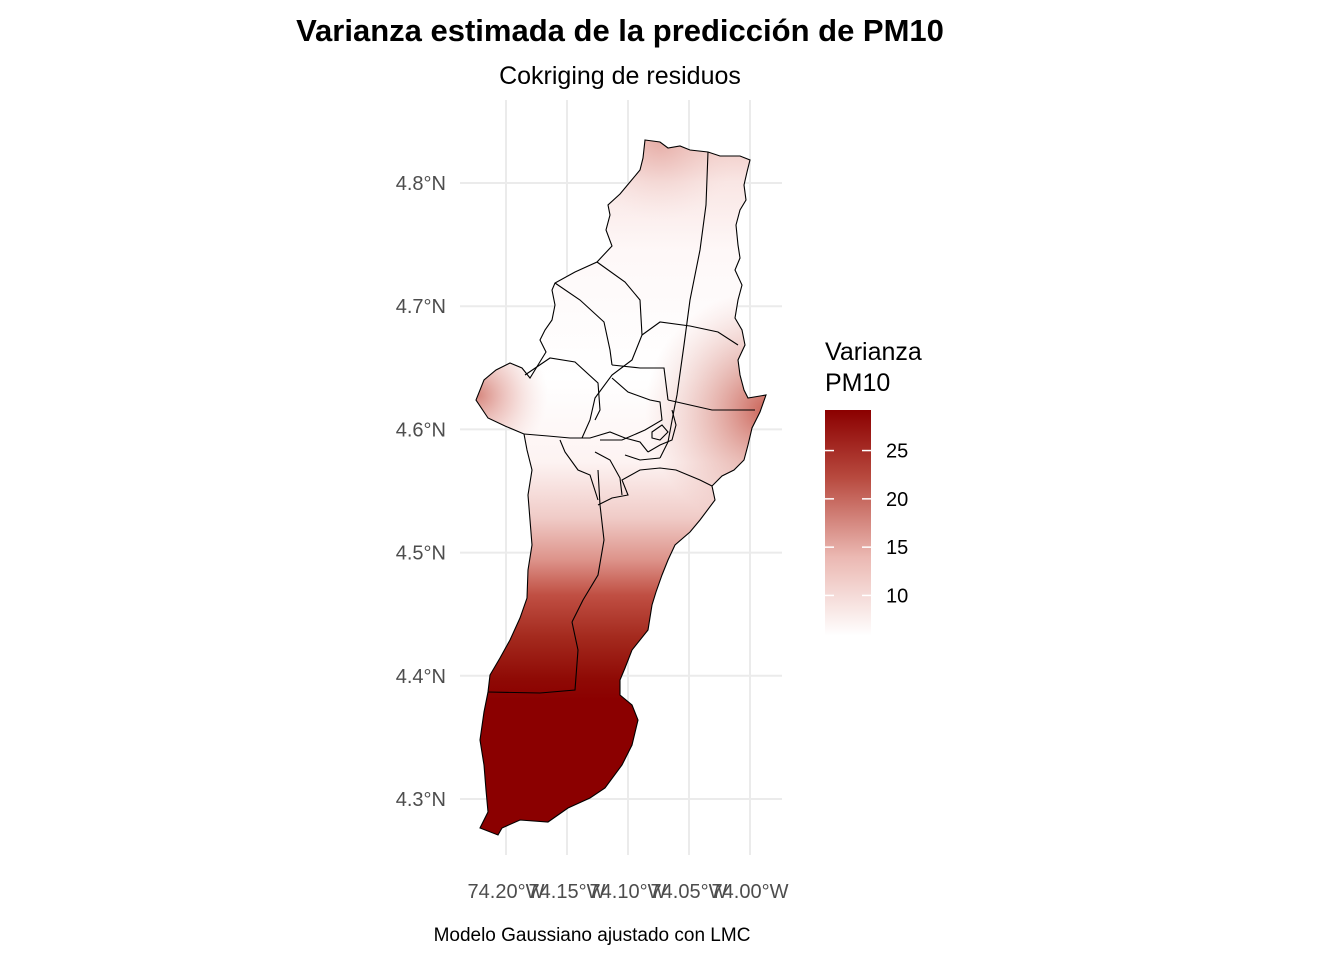  I want to click on boundary-north-vertical, so click(684, 305).